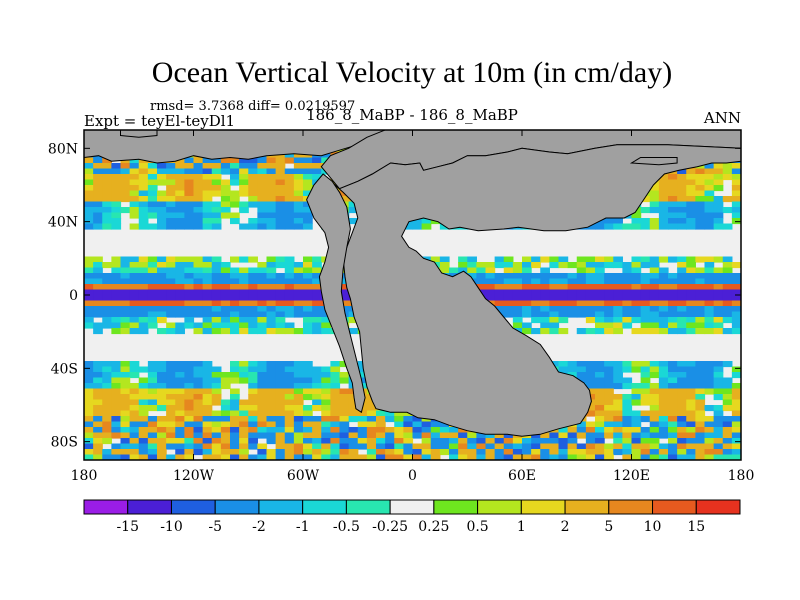  Describe the element at coordinates (324, 507) in the screenshot. I see `colorbar-swatch` at that location.